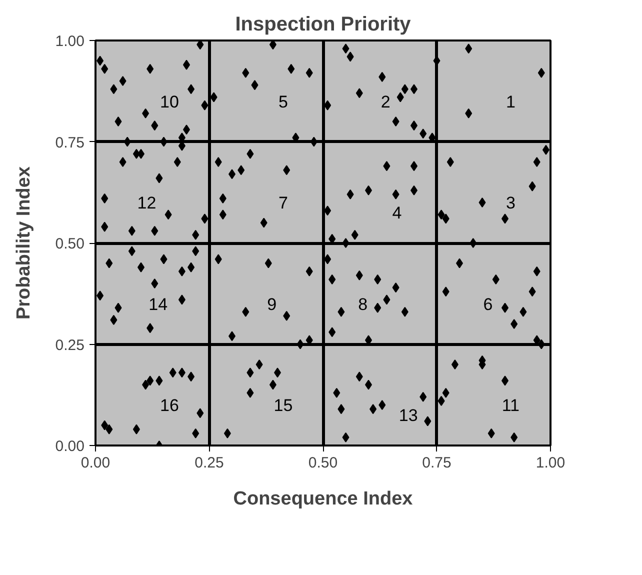  What do you see at coordinates (323, 499) in the screenshot?
I see `x-axis-title: Consequence Index` at bounding box center [323, 499].